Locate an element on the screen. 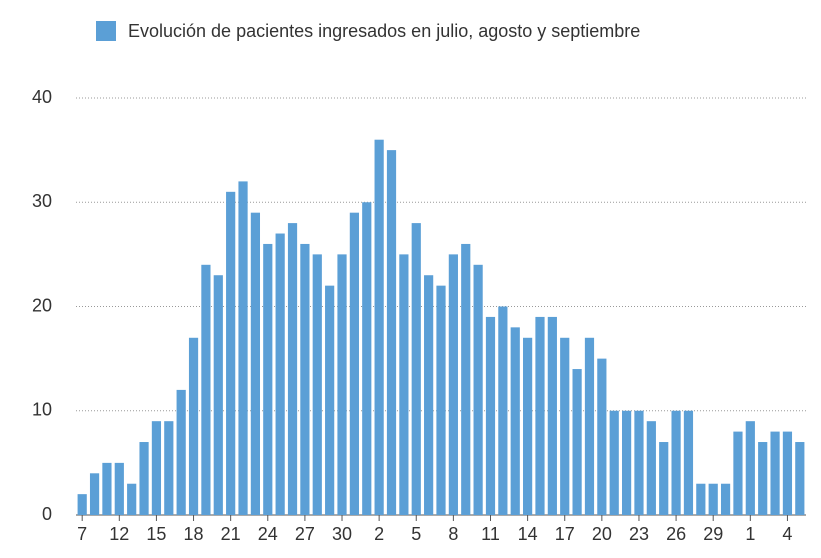  legend-swatch is located at coordinates (106, 31).